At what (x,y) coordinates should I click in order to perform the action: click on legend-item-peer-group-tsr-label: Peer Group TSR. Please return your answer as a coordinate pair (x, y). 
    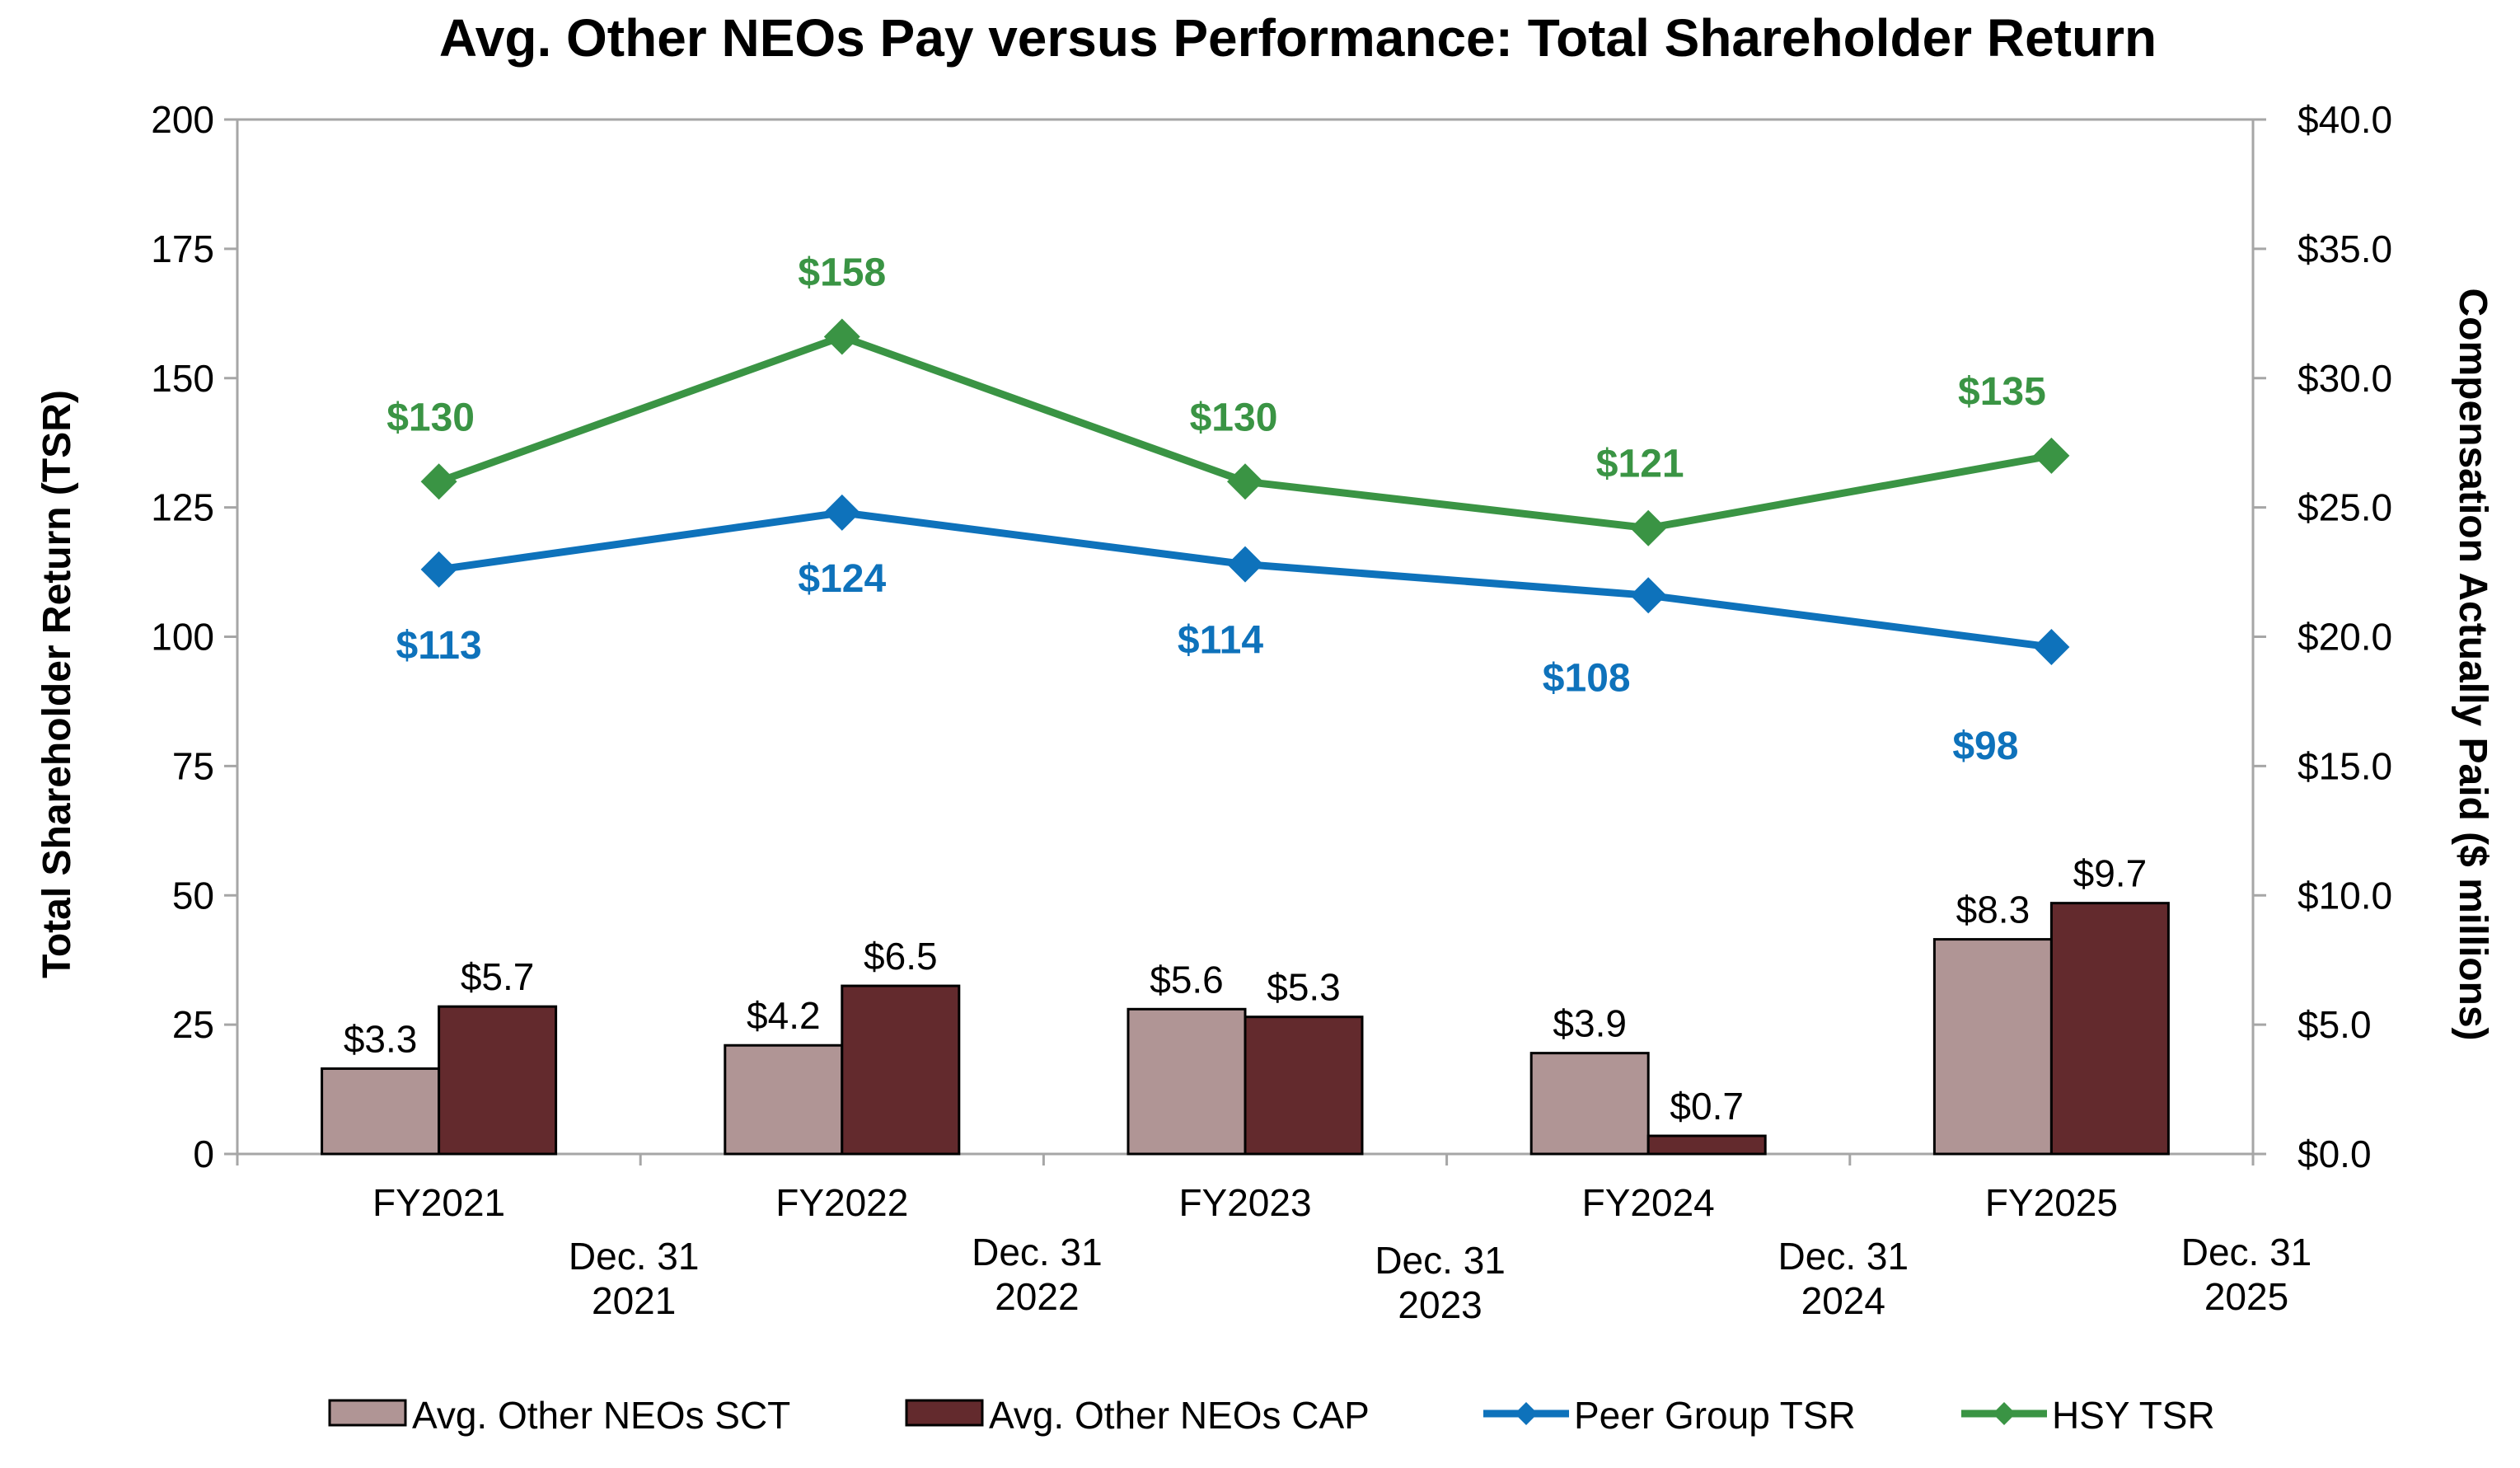
    Looking at the image, I should click on (1715, 1415).